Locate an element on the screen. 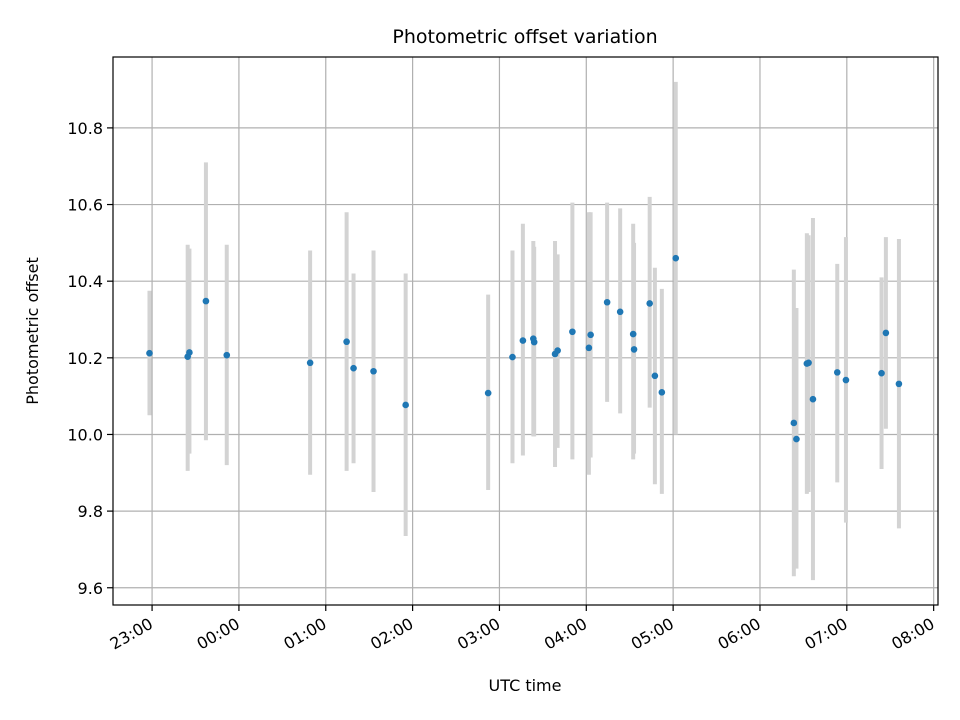  y-tick-label: 10.8 is located at coordinates (85, 128).